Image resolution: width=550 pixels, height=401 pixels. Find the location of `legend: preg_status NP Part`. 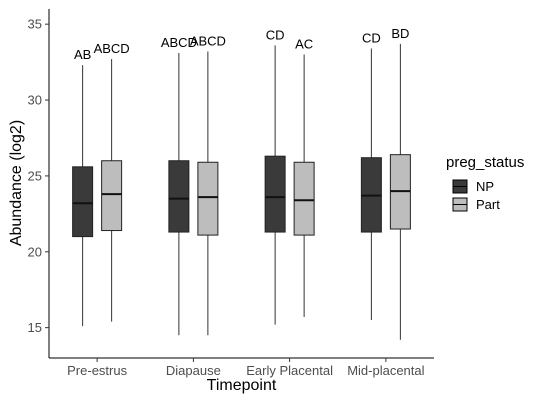

legend: preg_status NP Part is located at coordinates (485, 183).